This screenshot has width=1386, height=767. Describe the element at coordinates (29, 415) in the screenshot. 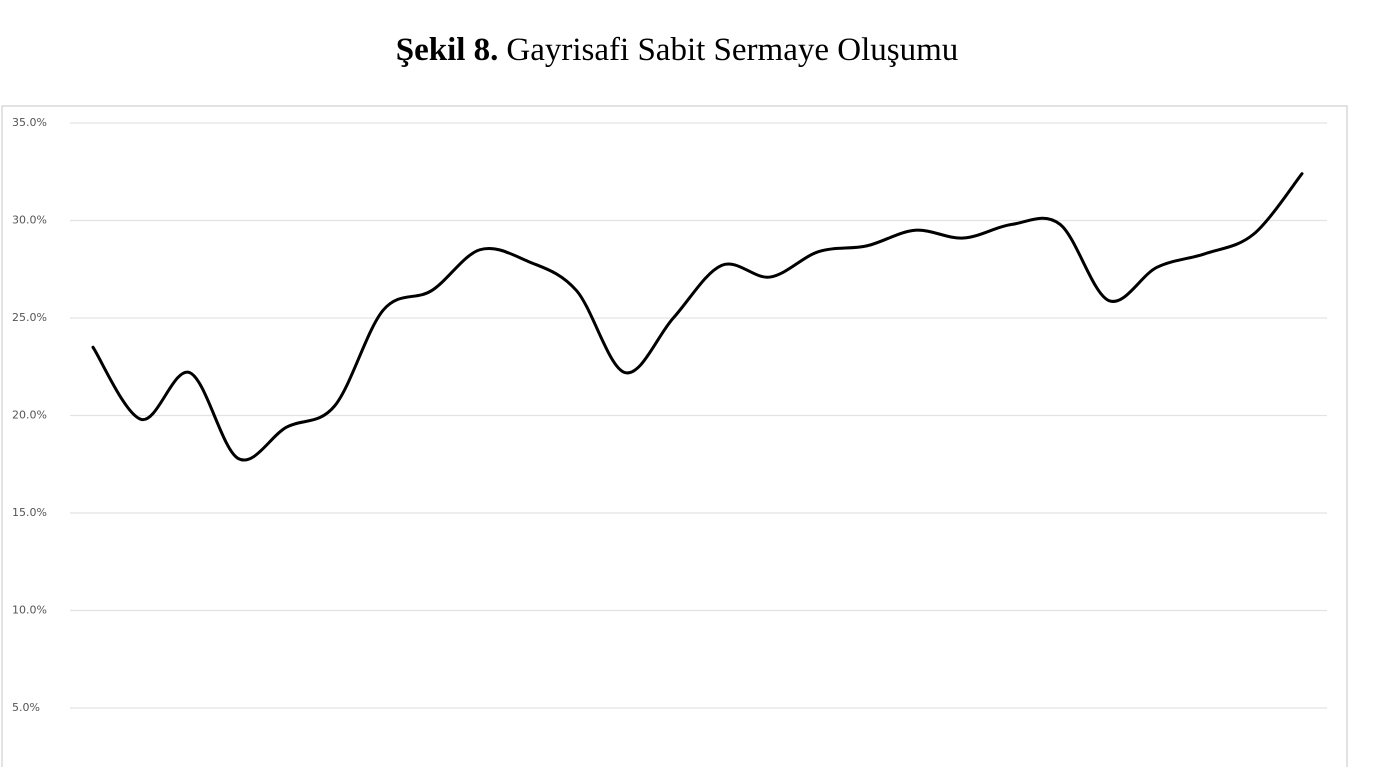

I see `y-tick-label: 20.0%` at that location.